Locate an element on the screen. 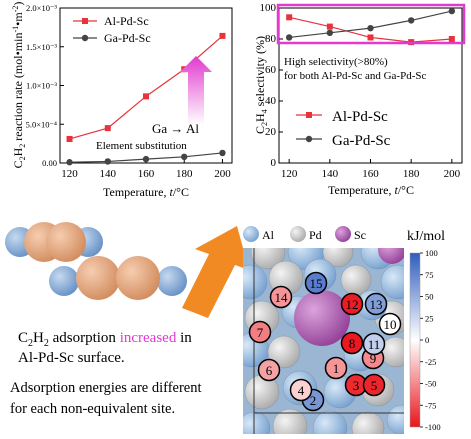  legend-al-pd-sc: Al-Pd-Sc is located at coordinates (360, 117).